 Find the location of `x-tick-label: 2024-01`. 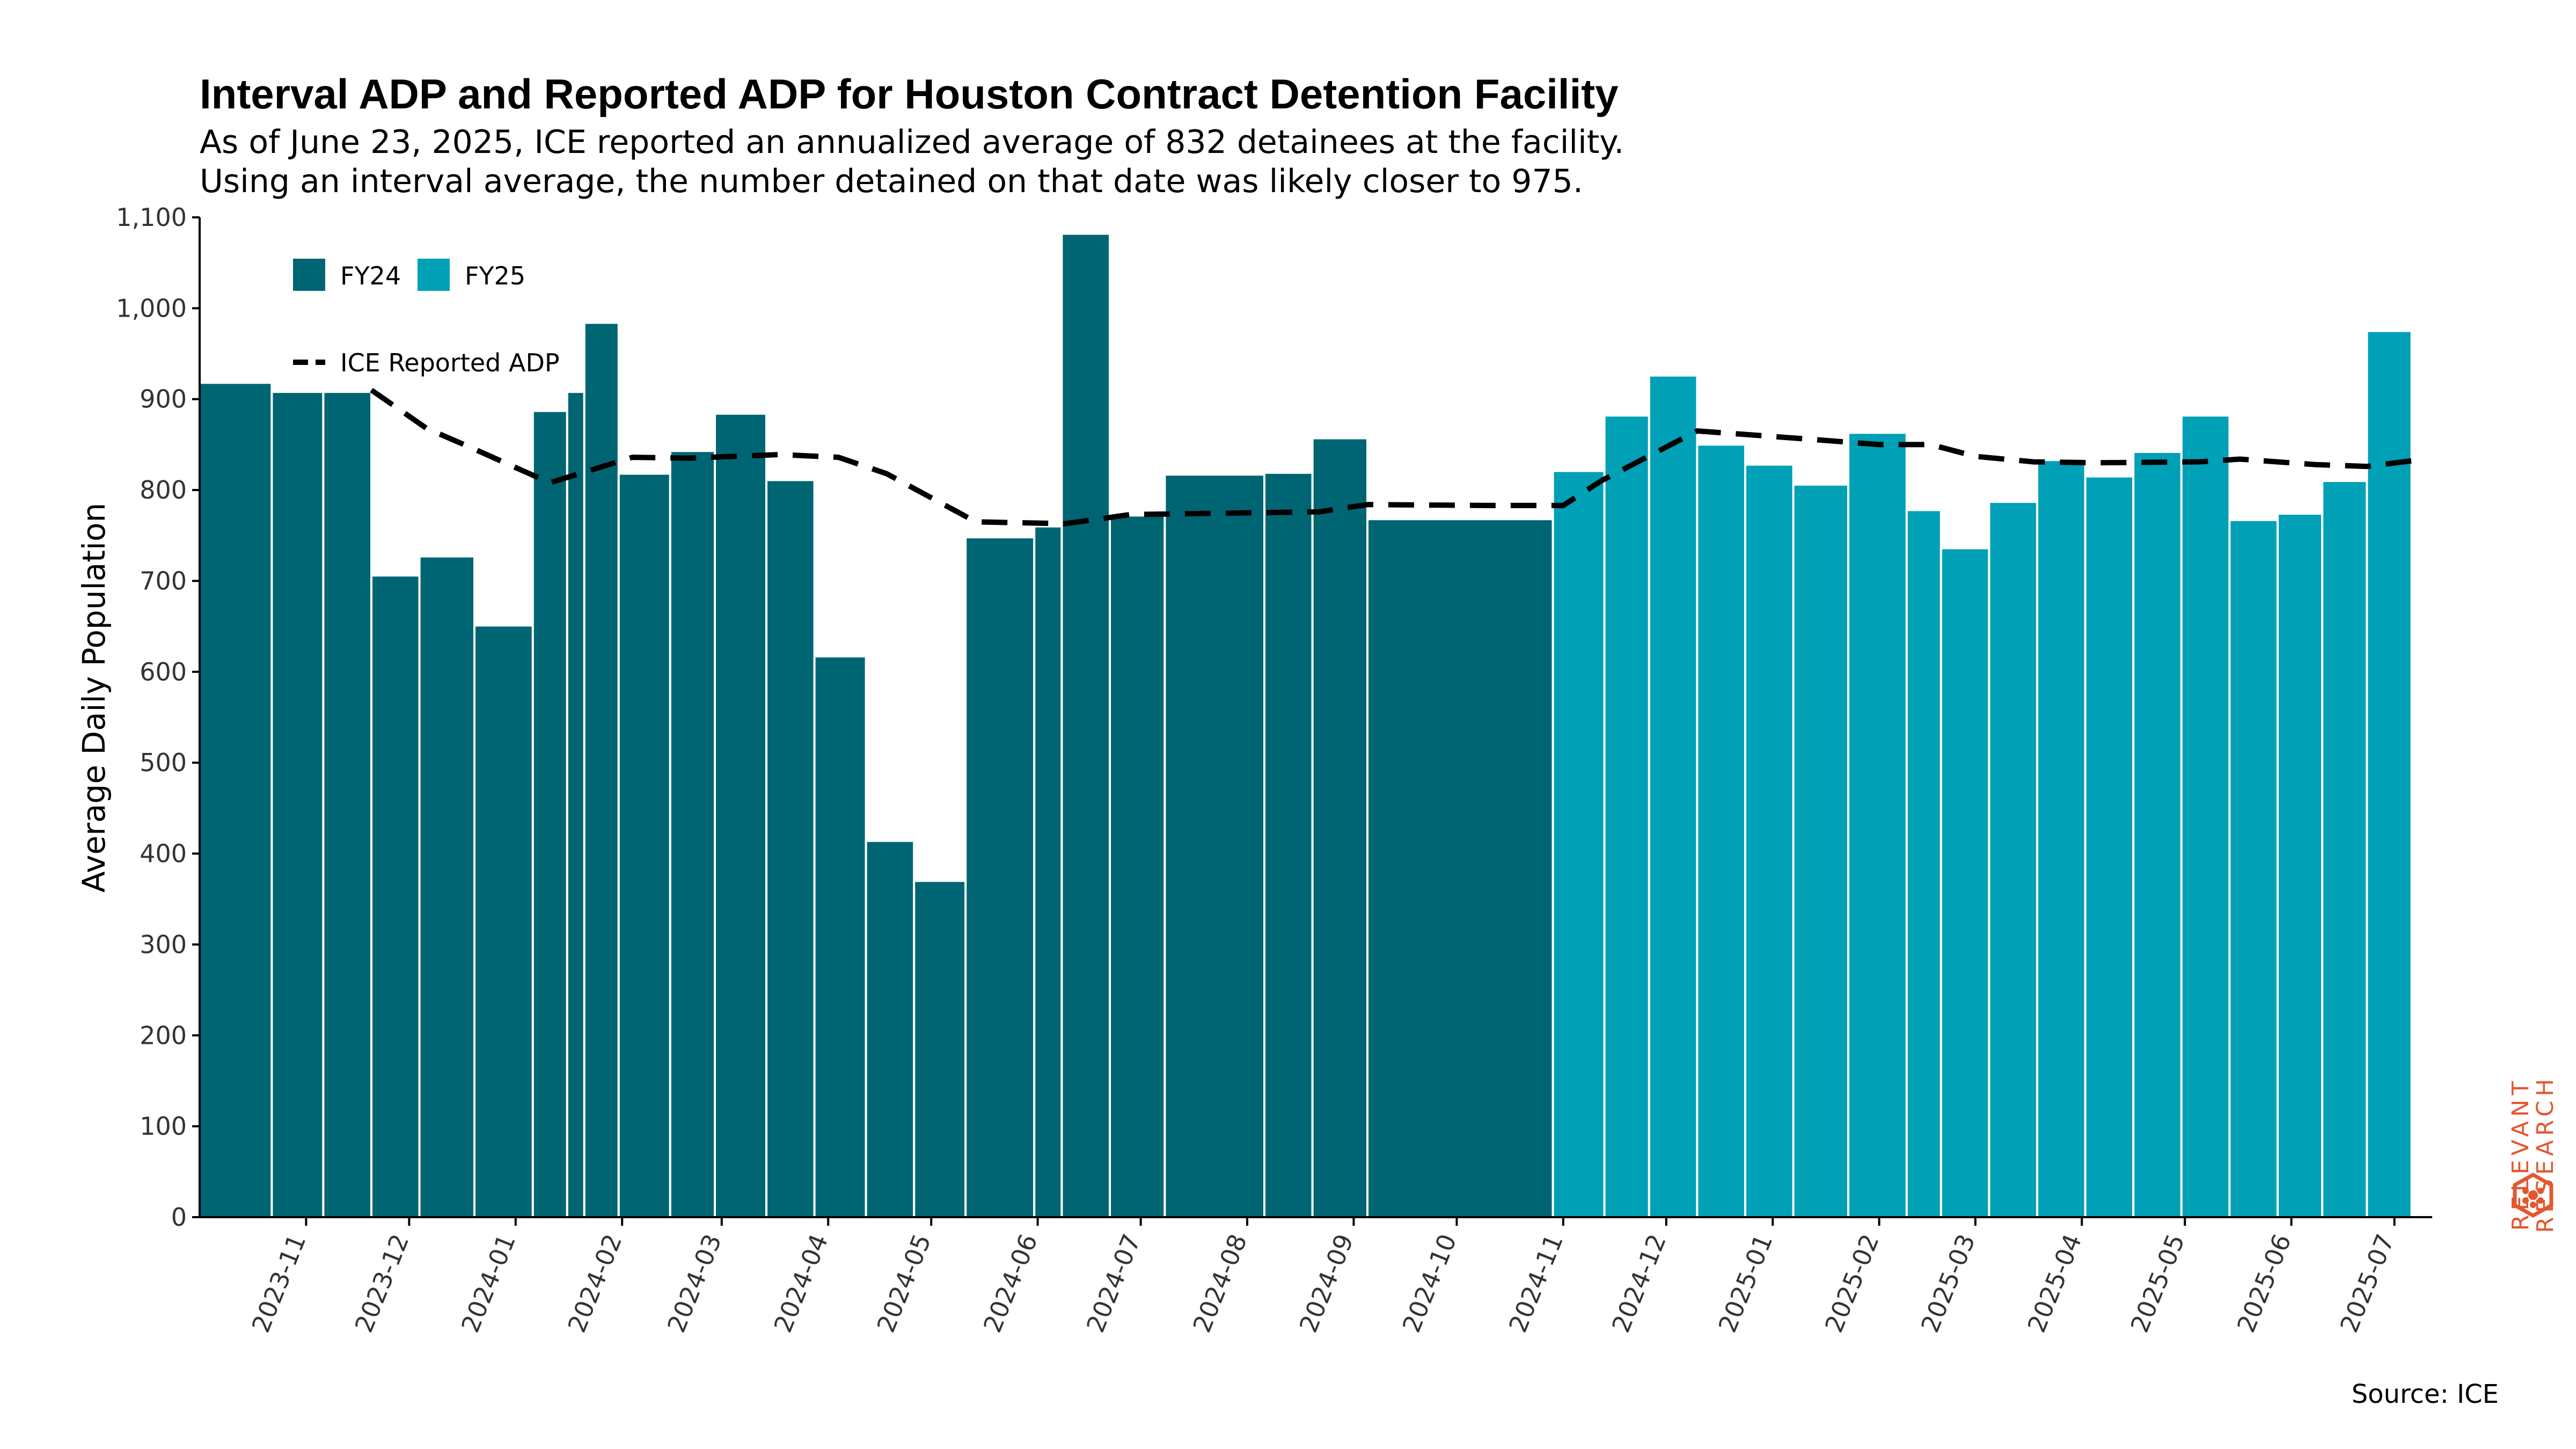

x-tick-label: 2024-01 is located at coordinates (488, 1283).